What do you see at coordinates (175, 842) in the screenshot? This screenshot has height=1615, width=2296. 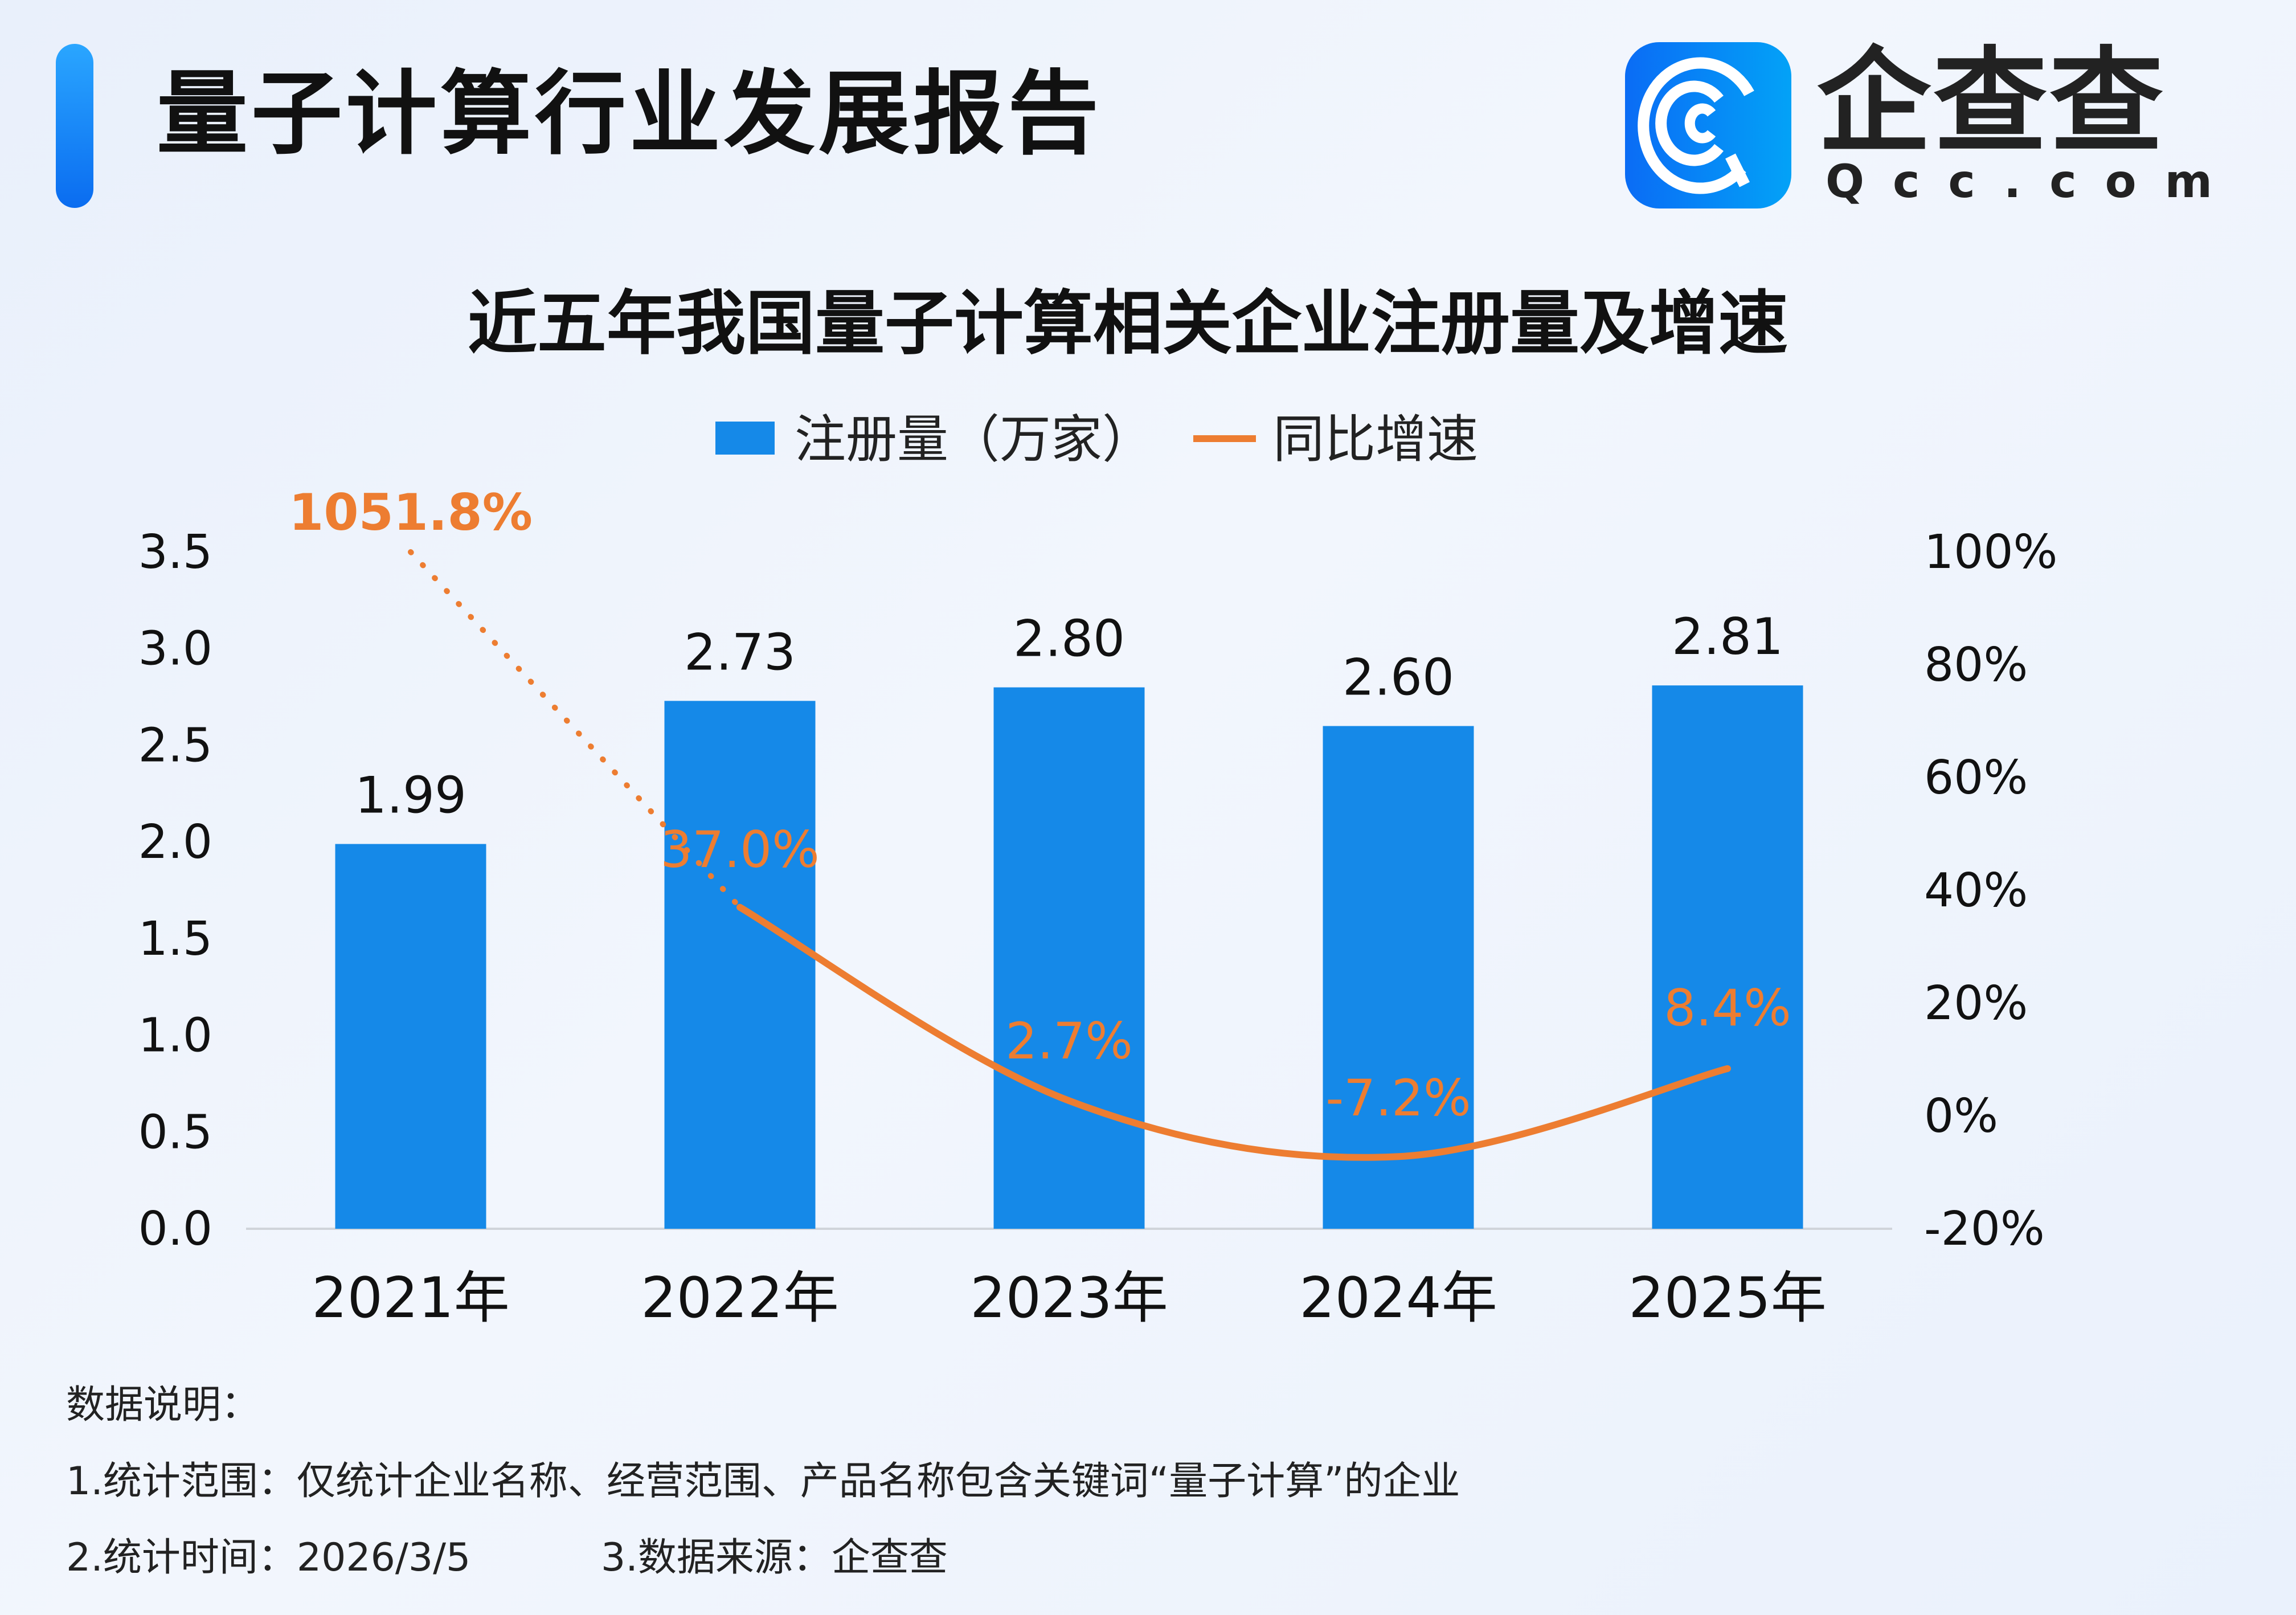 I see `left-axis-tick: 2.0` at bounding box center [175, 842].